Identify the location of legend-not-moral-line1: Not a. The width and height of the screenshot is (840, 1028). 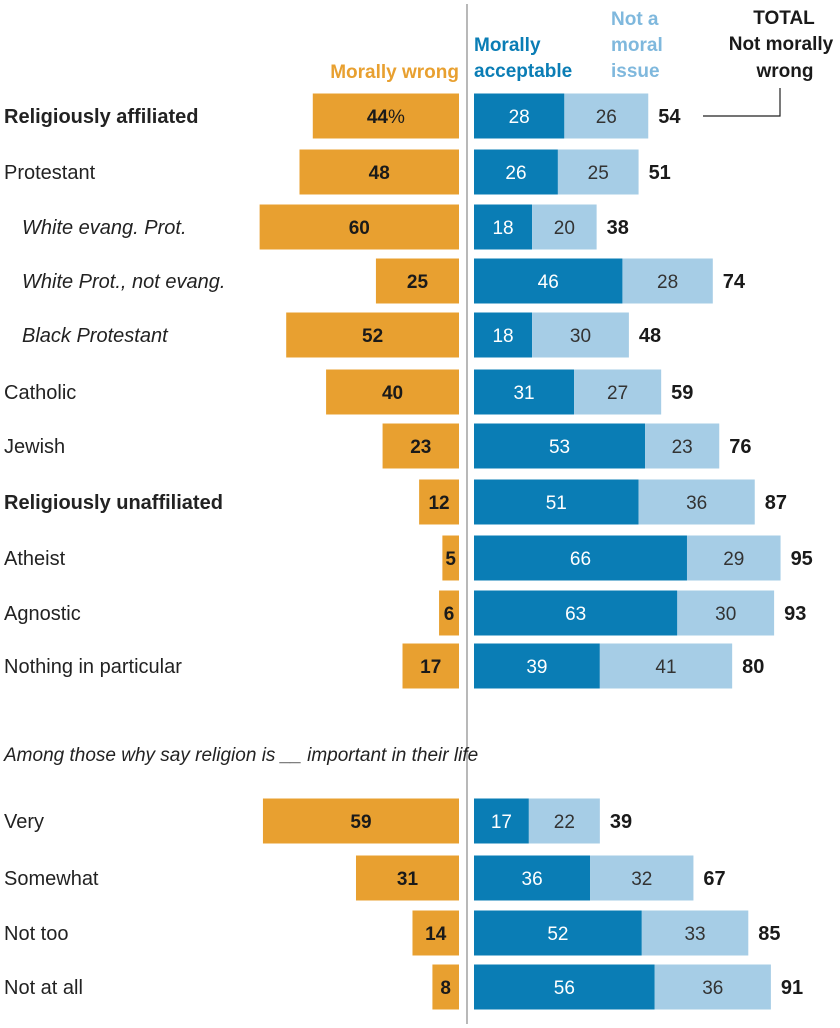
(635, 19).